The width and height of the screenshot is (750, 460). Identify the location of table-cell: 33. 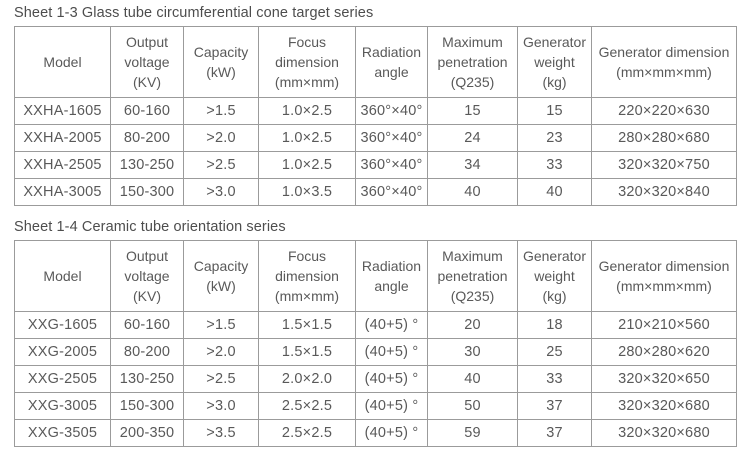
(554, 165).